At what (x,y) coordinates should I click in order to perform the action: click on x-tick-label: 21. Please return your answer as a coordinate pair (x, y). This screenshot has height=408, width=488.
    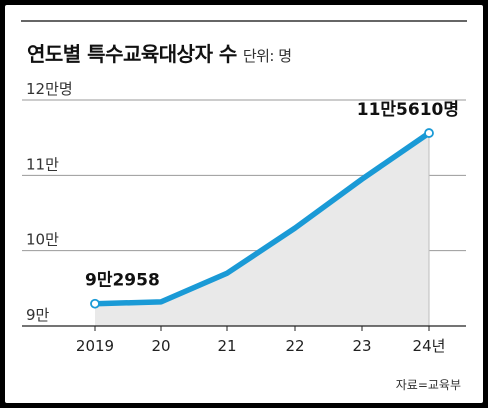
    Looking at the image, I should click on (226, 346).